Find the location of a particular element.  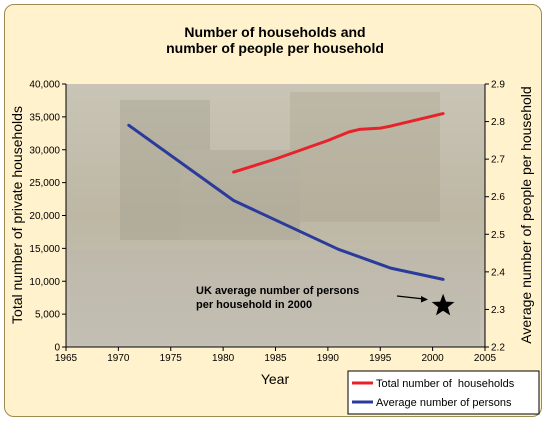

y-right-tick-label: 2.7 is located at coordinates (498, 160).